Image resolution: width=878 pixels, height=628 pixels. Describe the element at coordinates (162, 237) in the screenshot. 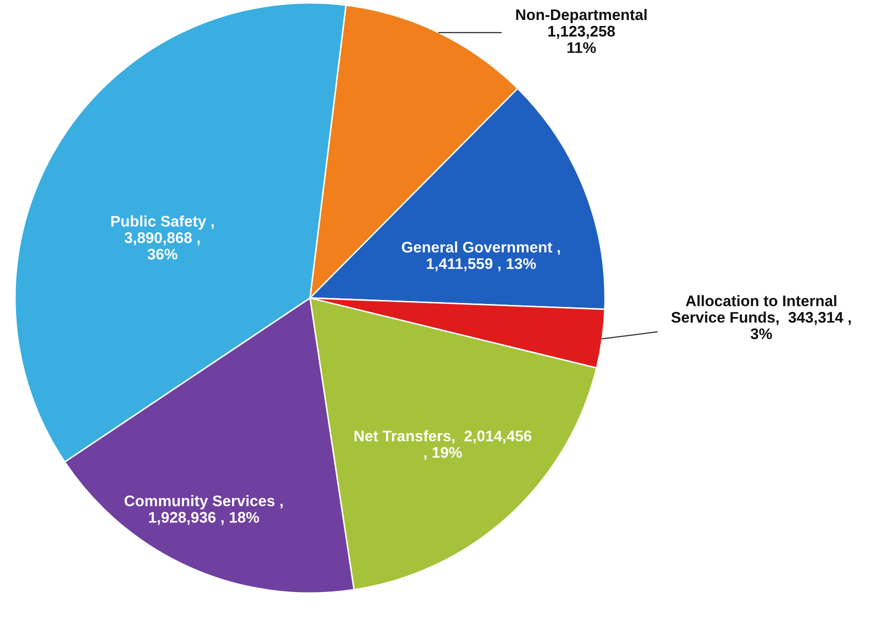

I see `slice-label: Public Safety , 3,890,868 , 36%` at that location.